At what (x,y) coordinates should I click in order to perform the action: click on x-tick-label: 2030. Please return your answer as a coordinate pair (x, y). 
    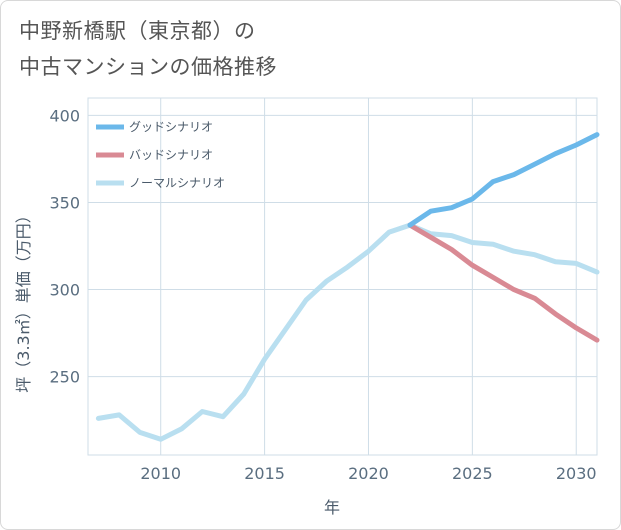
    Looking at the image, I should click on (576, 473).